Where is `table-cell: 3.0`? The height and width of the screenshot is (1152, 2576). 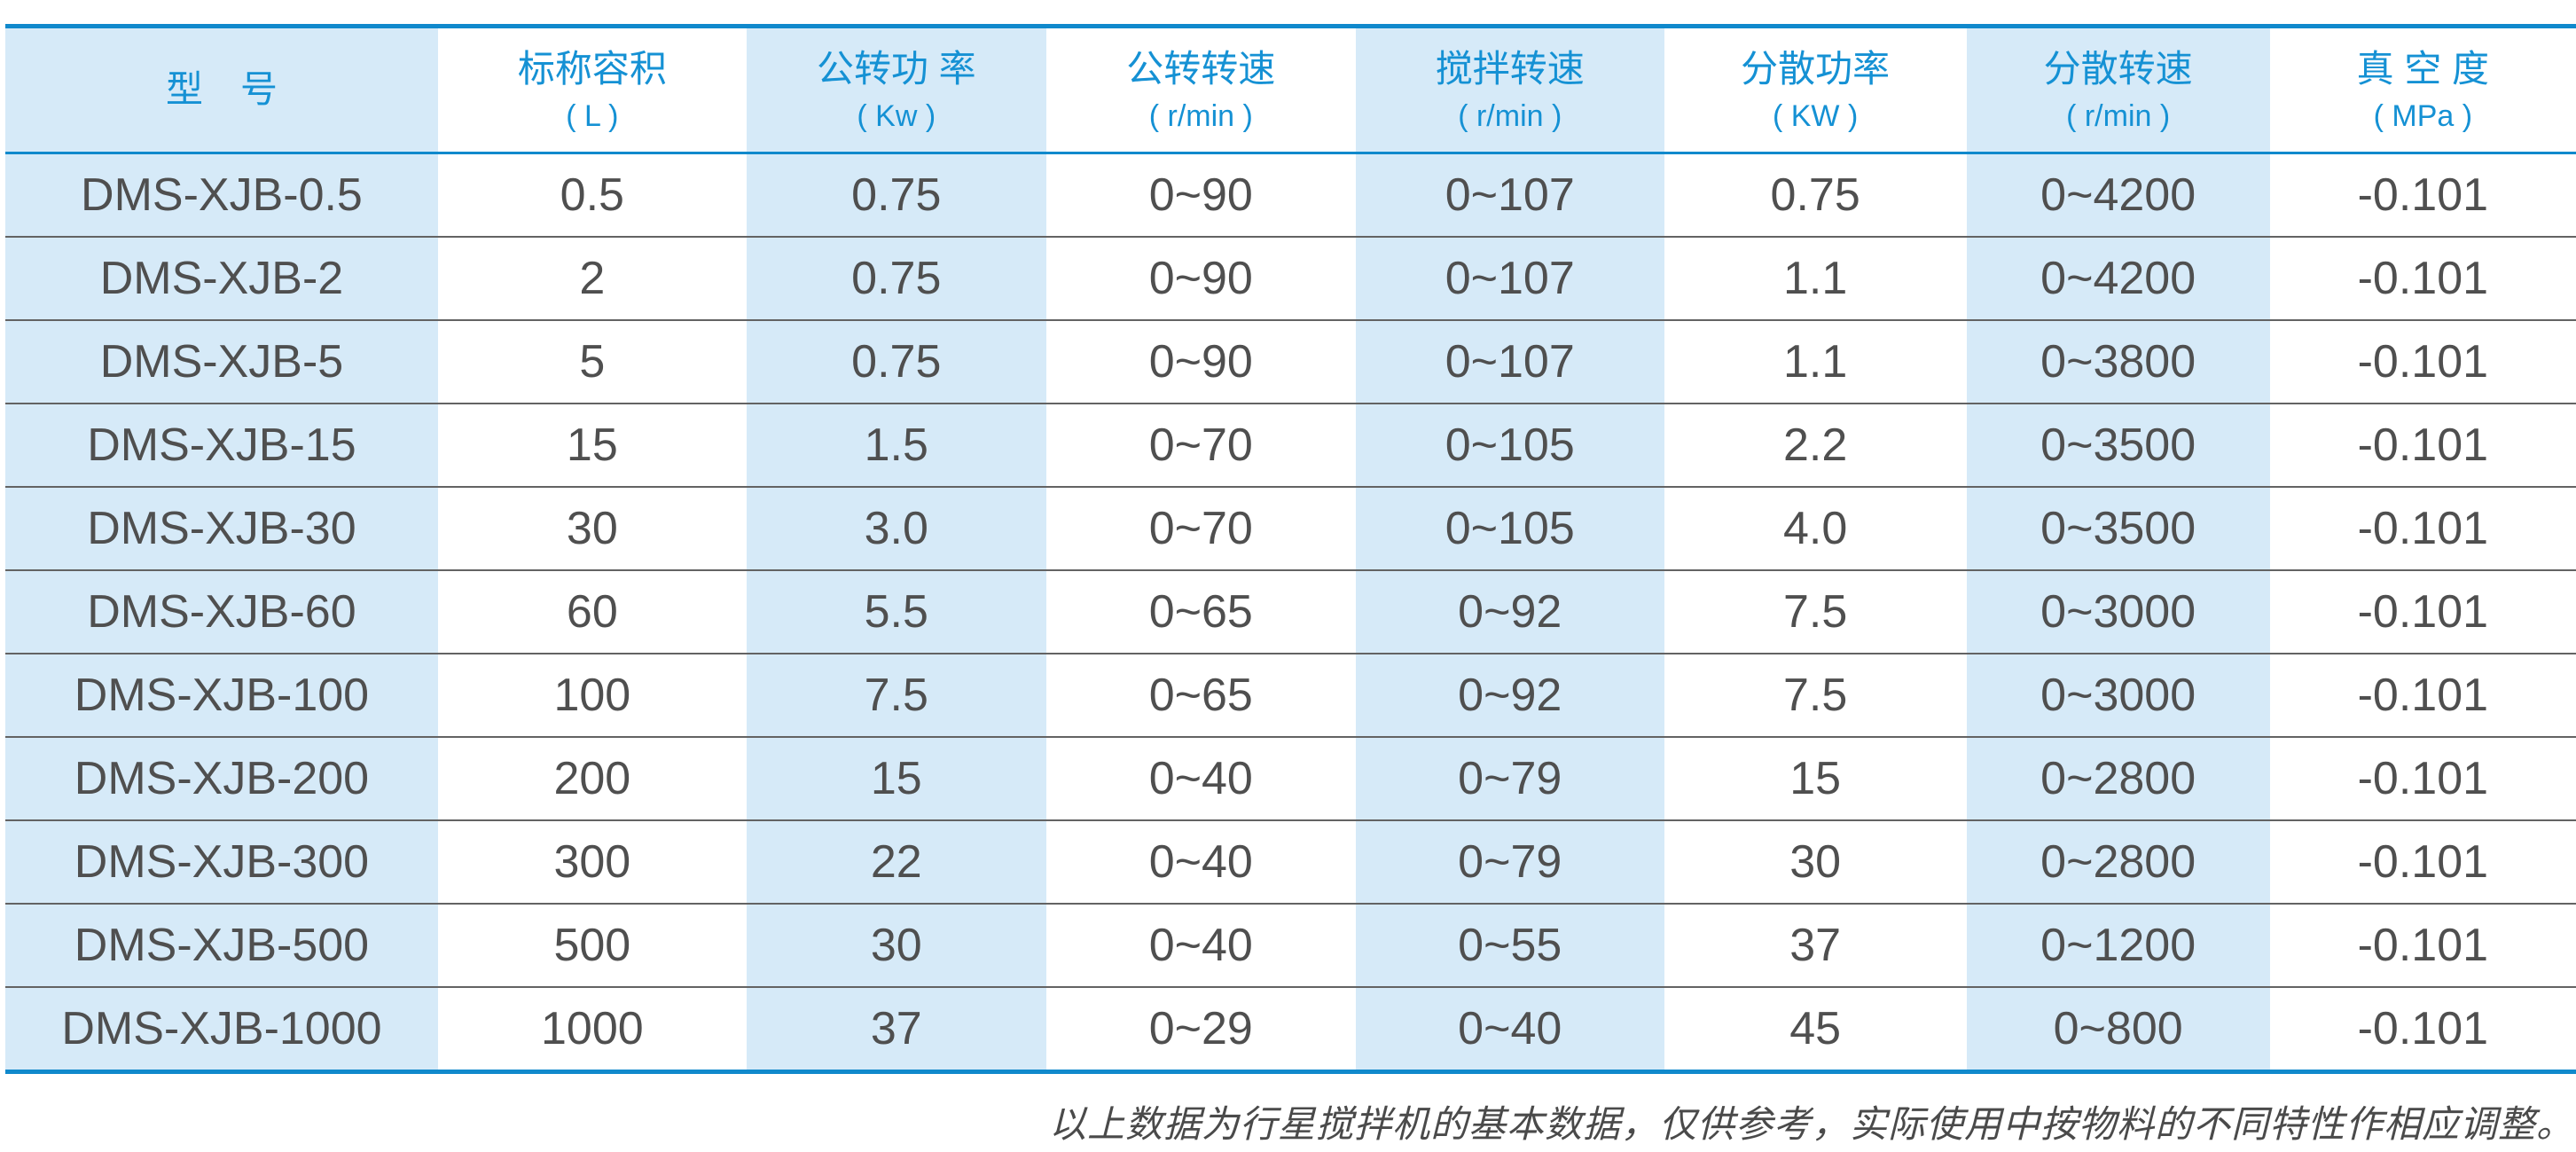
table-cell: 3.0 is located at coordinates (896, 528).